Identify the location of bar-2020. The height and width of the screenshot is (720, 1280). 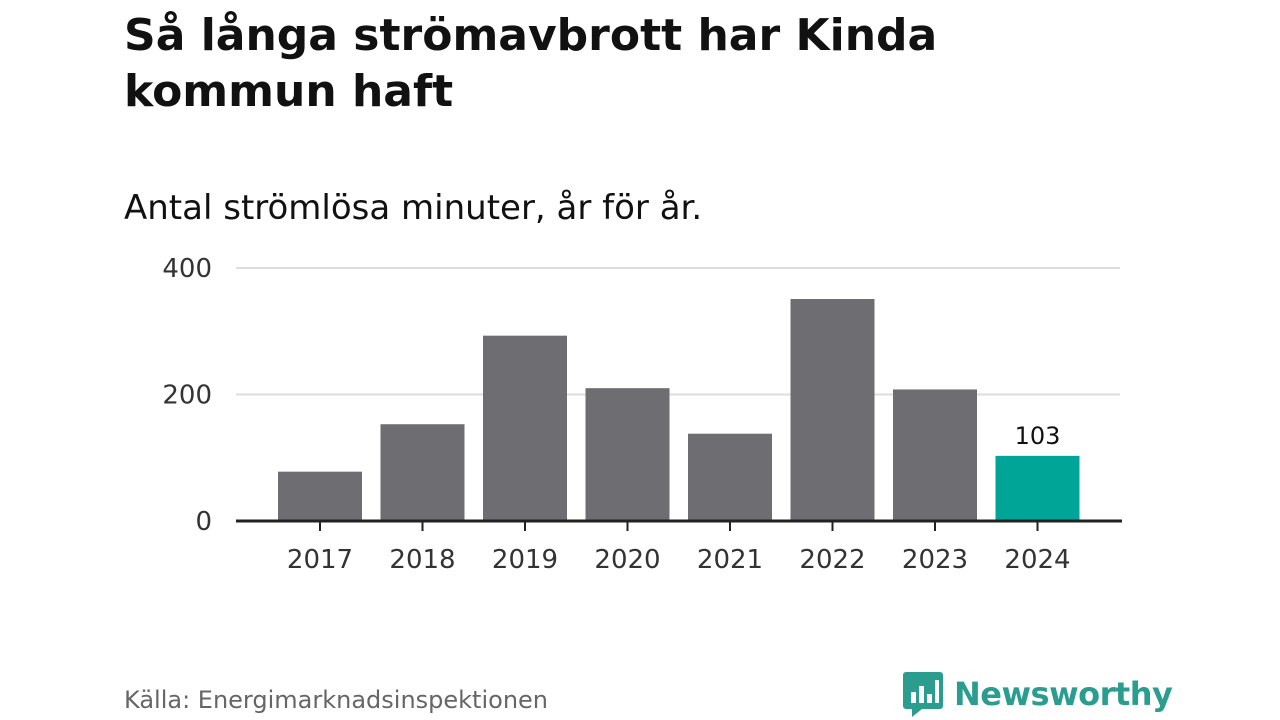
(627, 454).